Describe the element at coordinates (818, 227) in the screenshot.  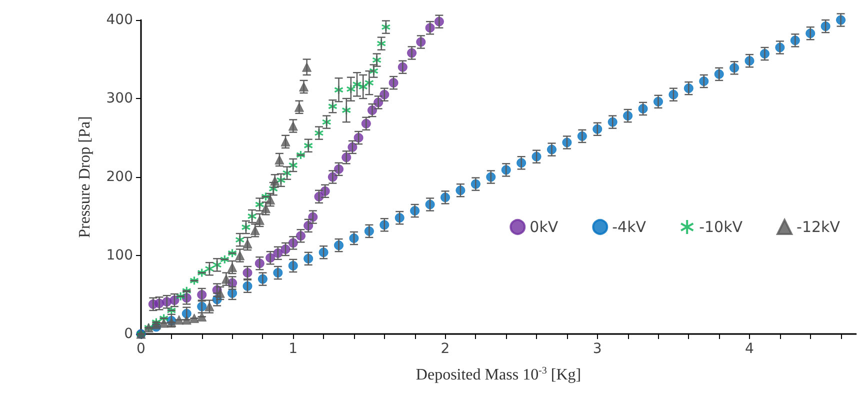
I see `legend-label: -12kV` at that location.